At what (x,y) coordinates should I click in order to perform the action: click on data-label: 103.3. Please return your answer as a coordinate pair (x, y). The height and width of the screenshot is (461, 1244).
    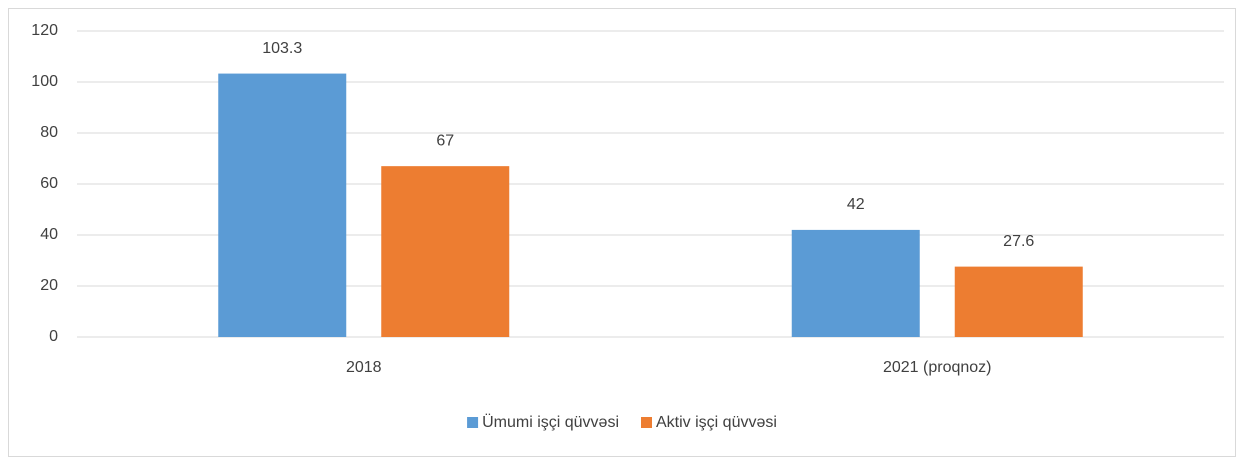
    Looking at the image, I should click on (282, 48).